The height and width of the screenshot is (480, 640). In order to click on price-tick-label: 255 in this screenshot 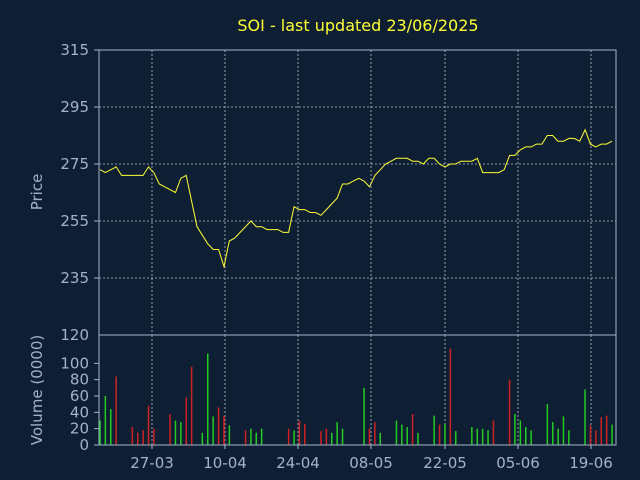, I will do `click(74, 221)`.